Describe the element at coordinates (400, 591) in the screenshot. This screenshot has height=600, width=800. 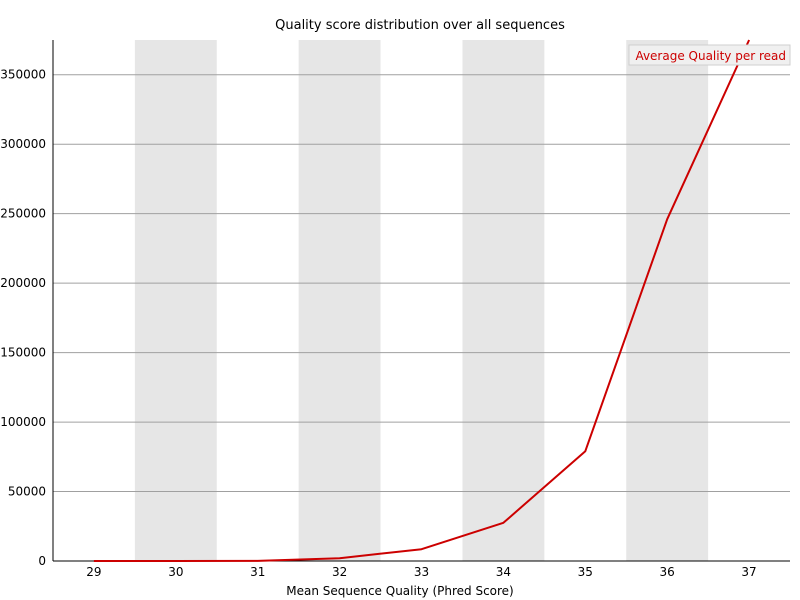
I see `x-axis-label: Mean Sequence Quality (Phred Score)` at that location.